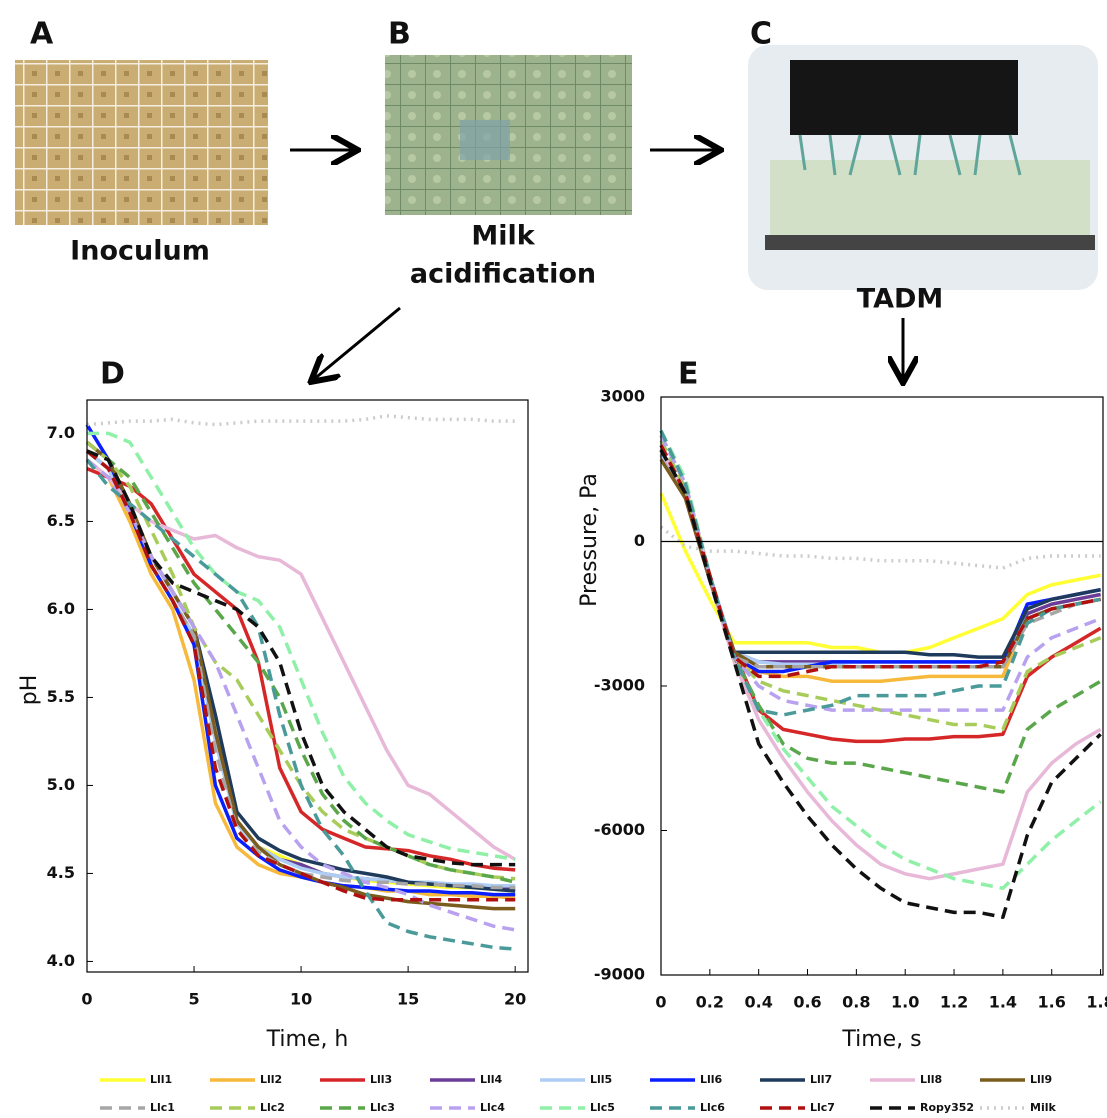 This screenshot has width=1107, height=1118. What do you see at coordinates (491, 1079) in the screenshot?
I see `legend-label: Lll4` at bounding box center [491, 1079].